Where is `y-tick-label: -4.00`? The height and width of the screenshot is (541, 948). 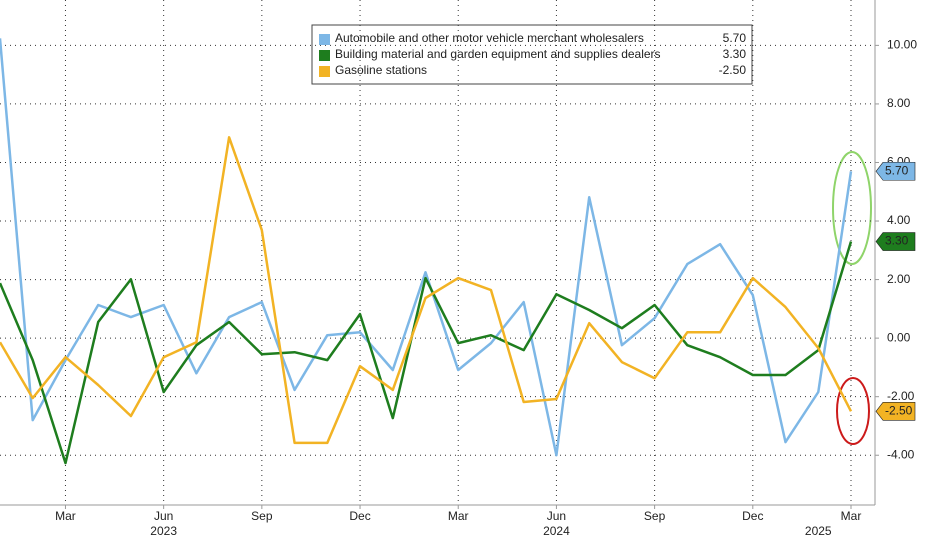
y-tick-label: -4.00 is located at coordinates (901, 454).